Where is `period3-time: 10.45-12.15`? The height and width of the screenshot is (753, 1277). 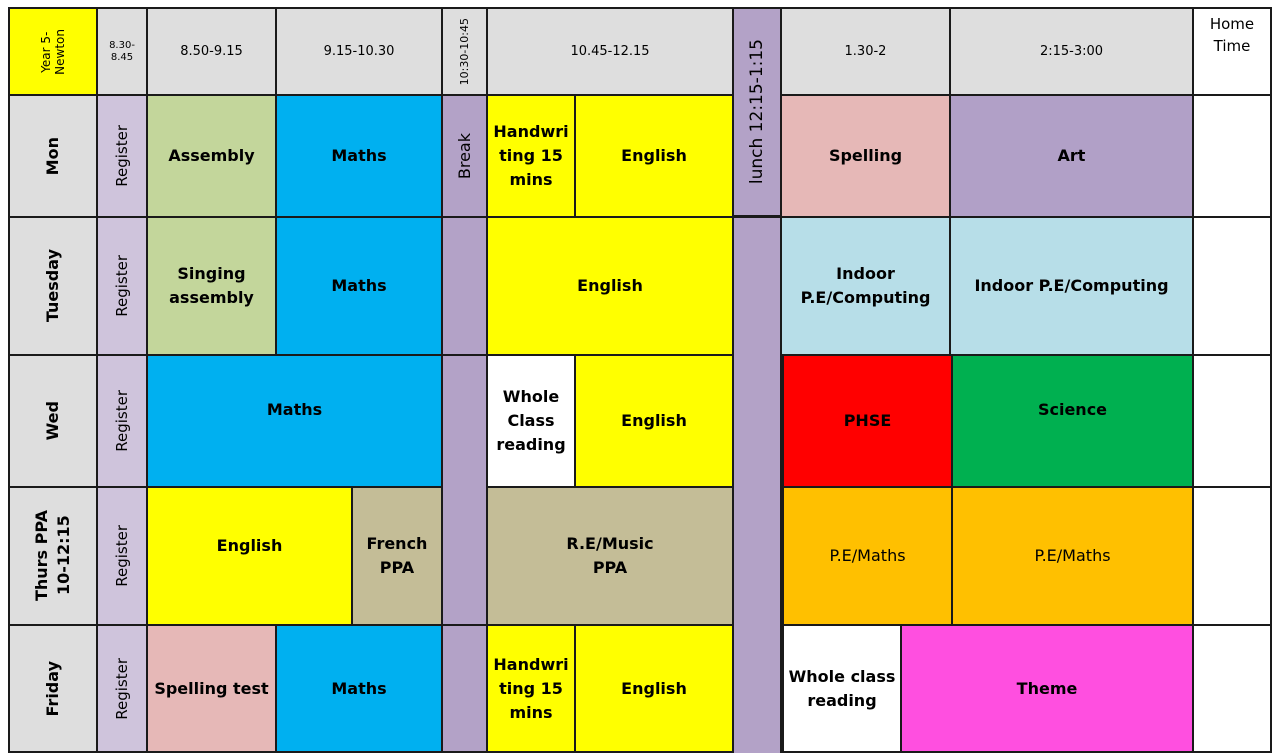 period3-time: 10.45-12.15 is located at coordinates (610, 51).